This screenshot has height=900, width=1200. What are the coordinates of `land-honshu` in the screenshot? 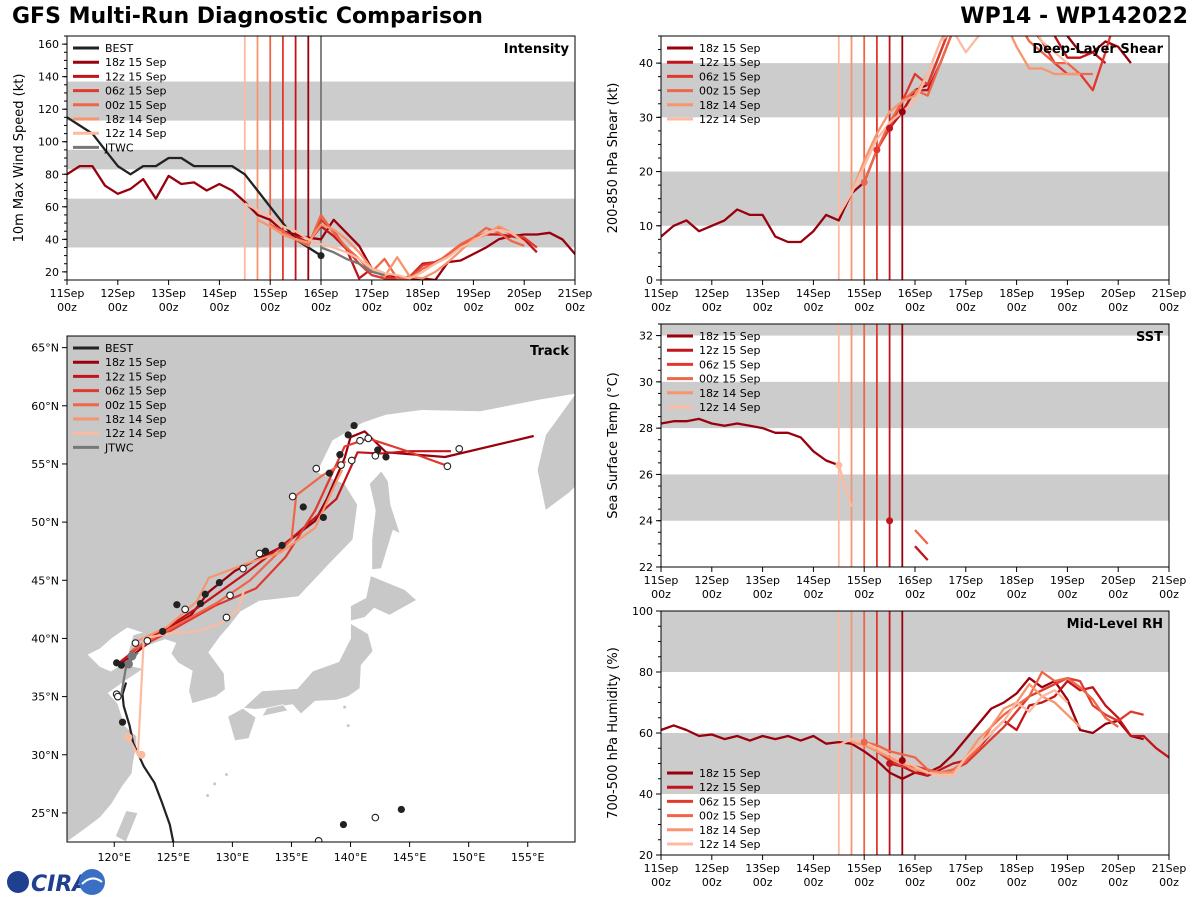 It's located at (308, 668).